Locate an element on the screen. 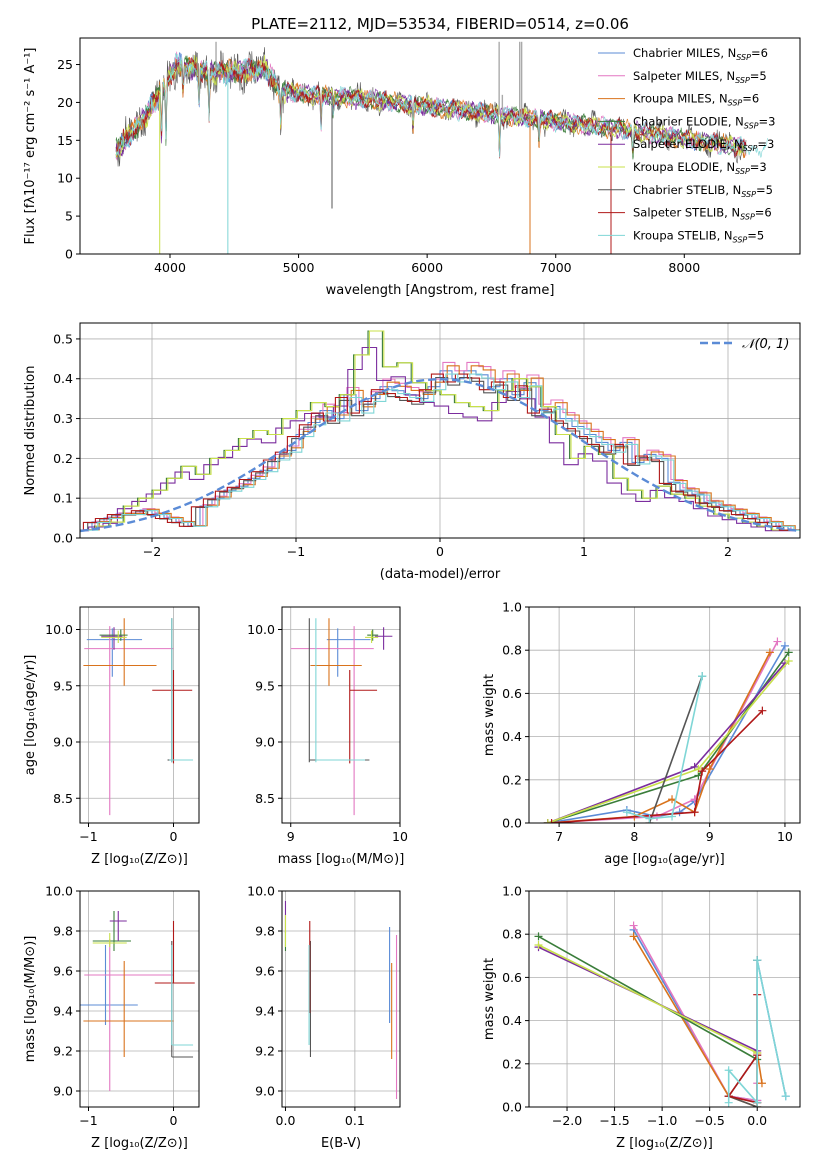  x-axis-label: Z [log₁₀(Z/Z⊙)] is located at coordinates (664, 1143).